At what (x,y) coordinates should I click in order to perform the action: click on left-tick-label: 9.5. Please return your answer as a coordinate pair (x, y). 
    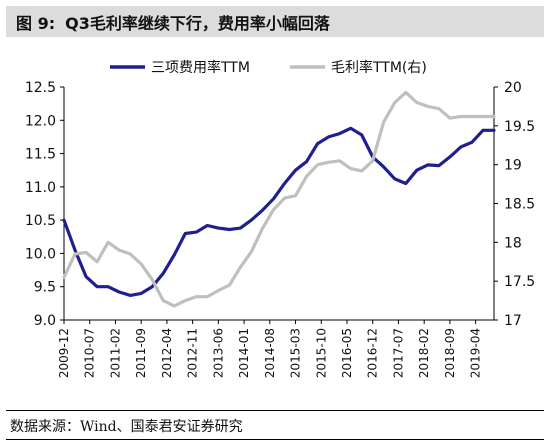
    Looking at the image, I should click on (45, 288).